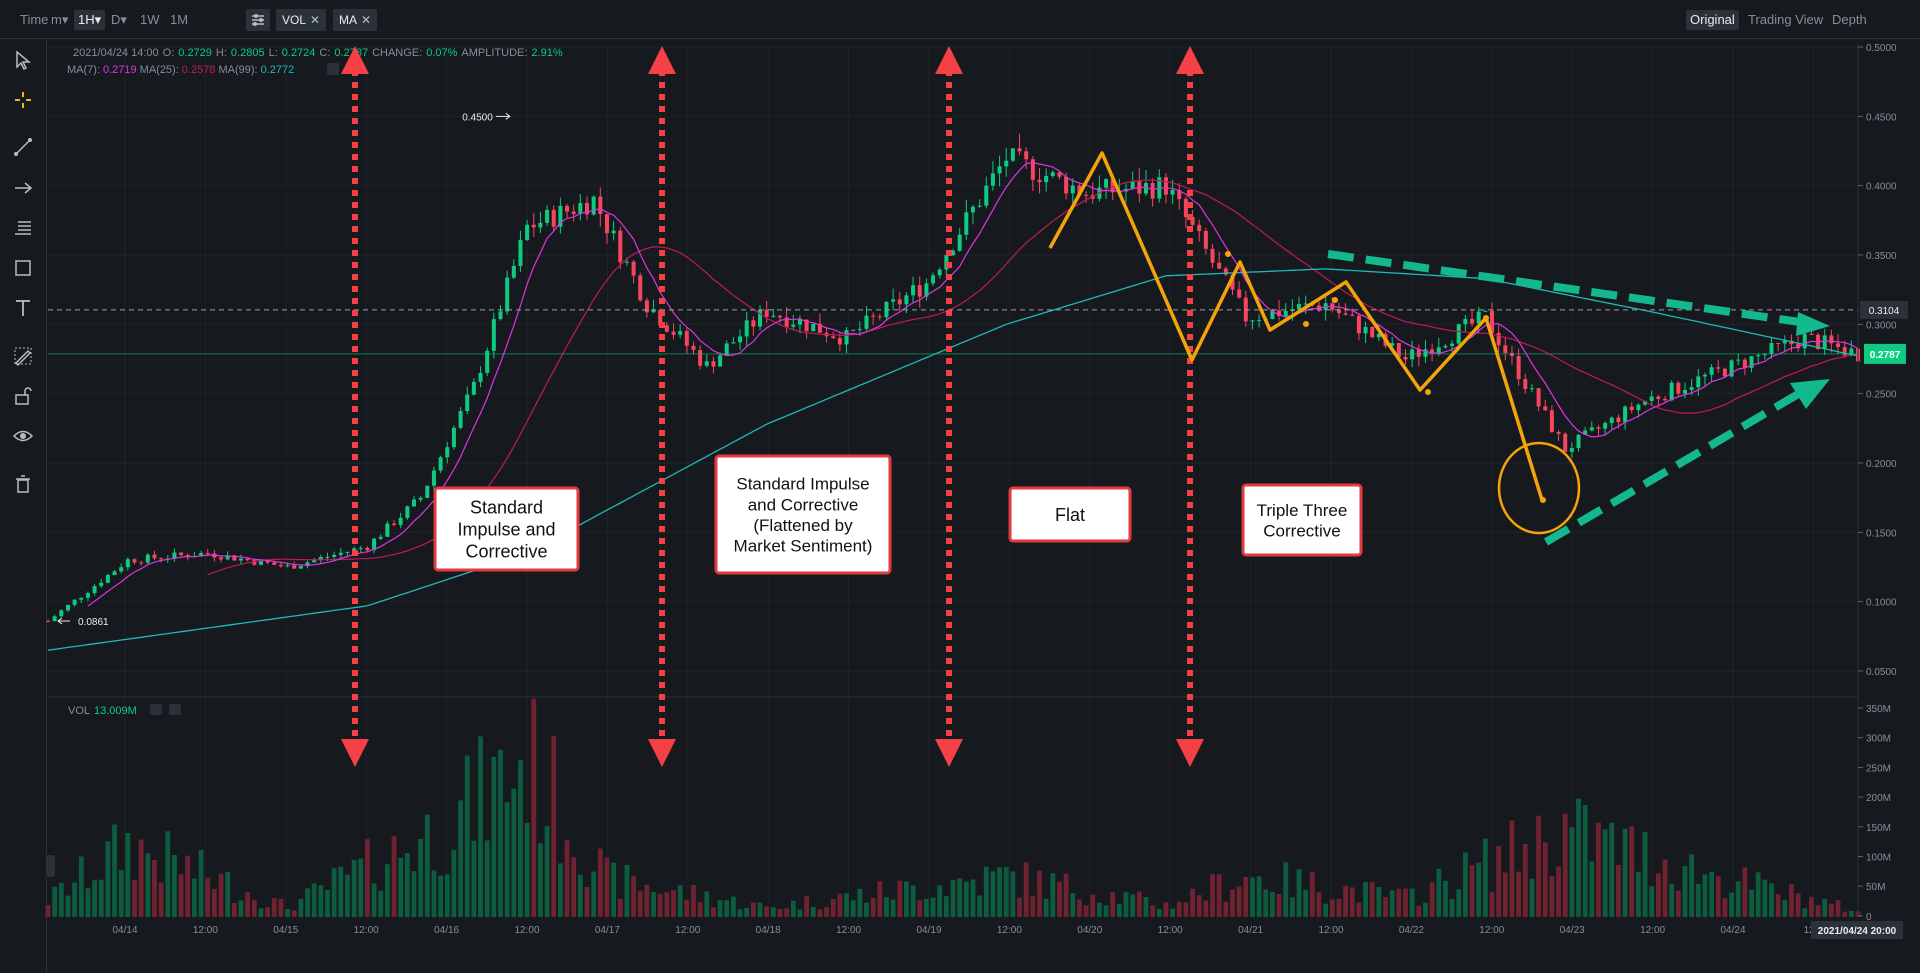  What do you see at coordinates (34, 19) in the screenshot?
I see `time-button: Time` at bounding box center [34, 19].